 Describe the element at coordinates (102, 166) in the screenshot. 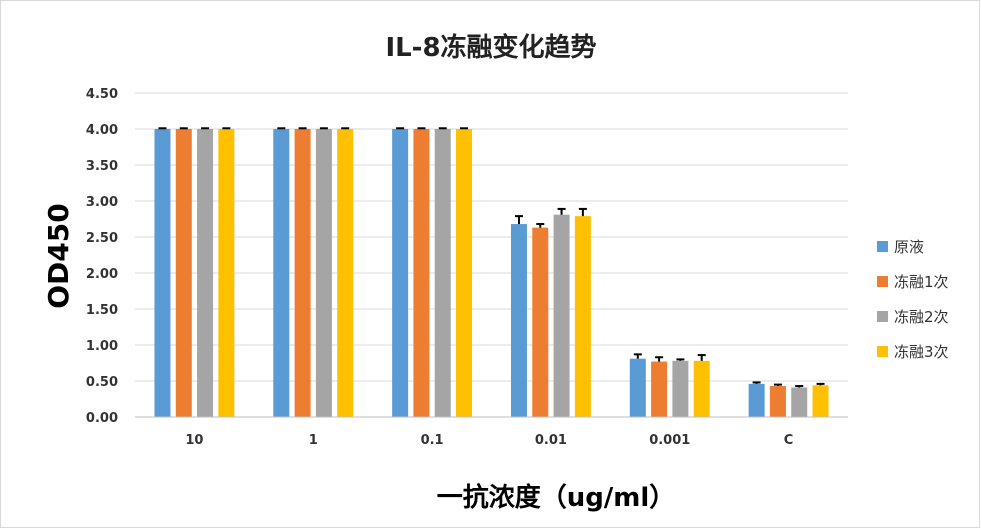

I see `y-tick-label: 3.50` at that location.